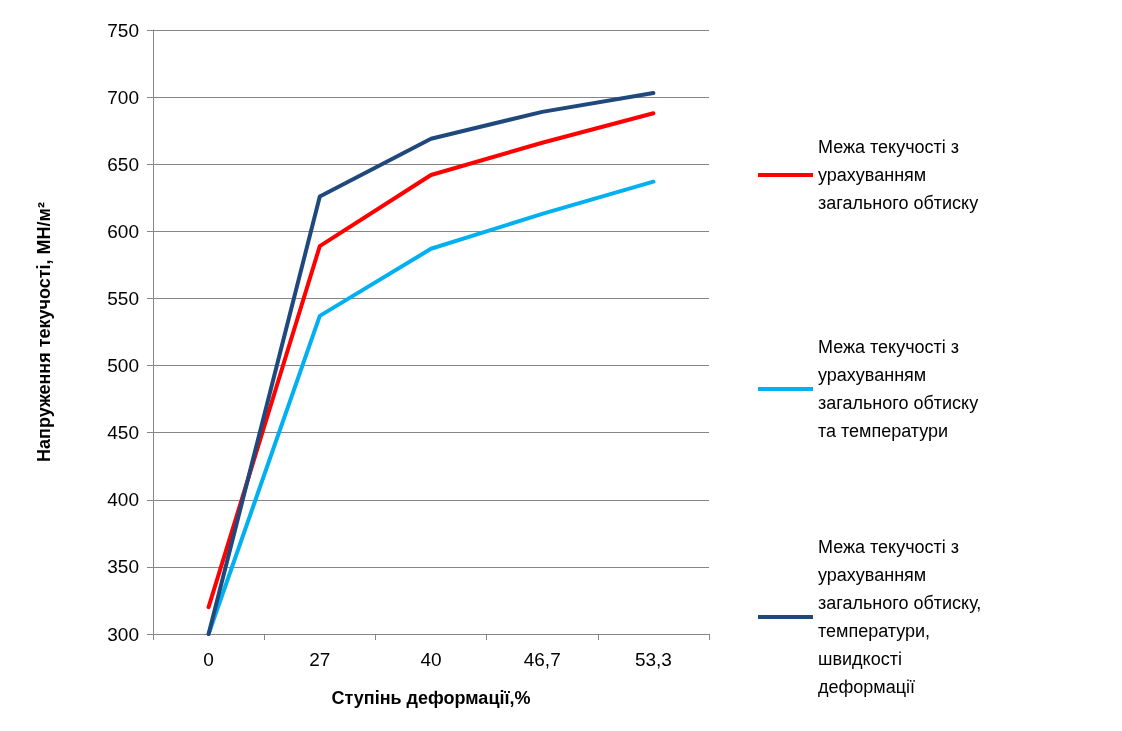  Describe the element at coordinates (123, 433) in the screenshot. I see `y-tick-label: 450` at that location.